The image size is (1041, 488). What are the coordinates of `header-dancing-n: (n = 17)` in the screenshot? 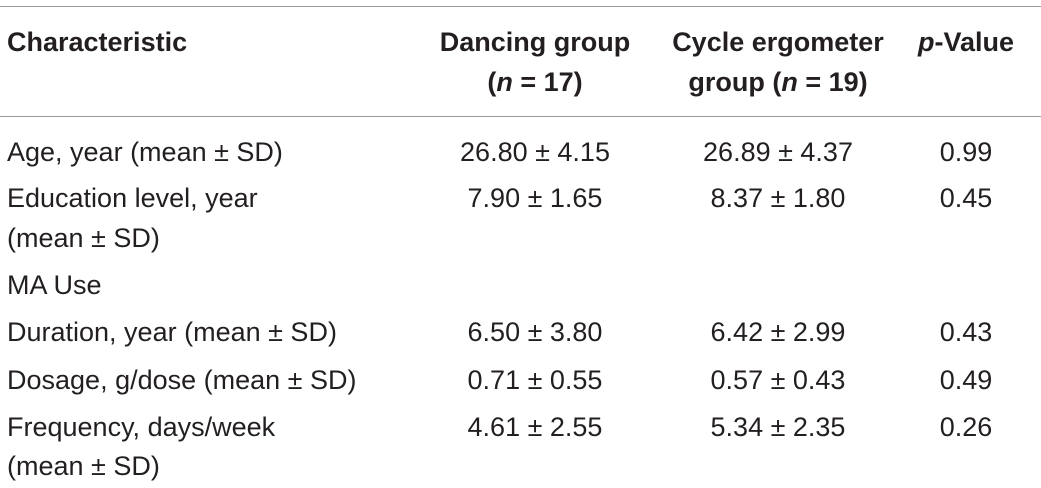 It's located at (535, 82).